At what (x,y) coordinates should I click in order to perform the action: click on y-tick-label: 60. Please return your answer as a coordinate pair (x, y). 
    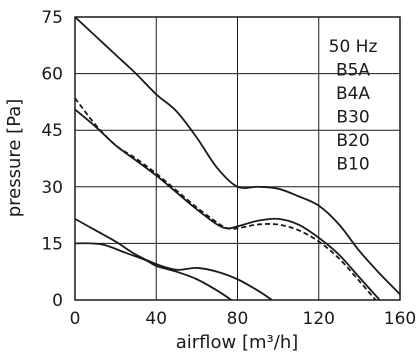
    Looking at the image, I should click on (52, 75).